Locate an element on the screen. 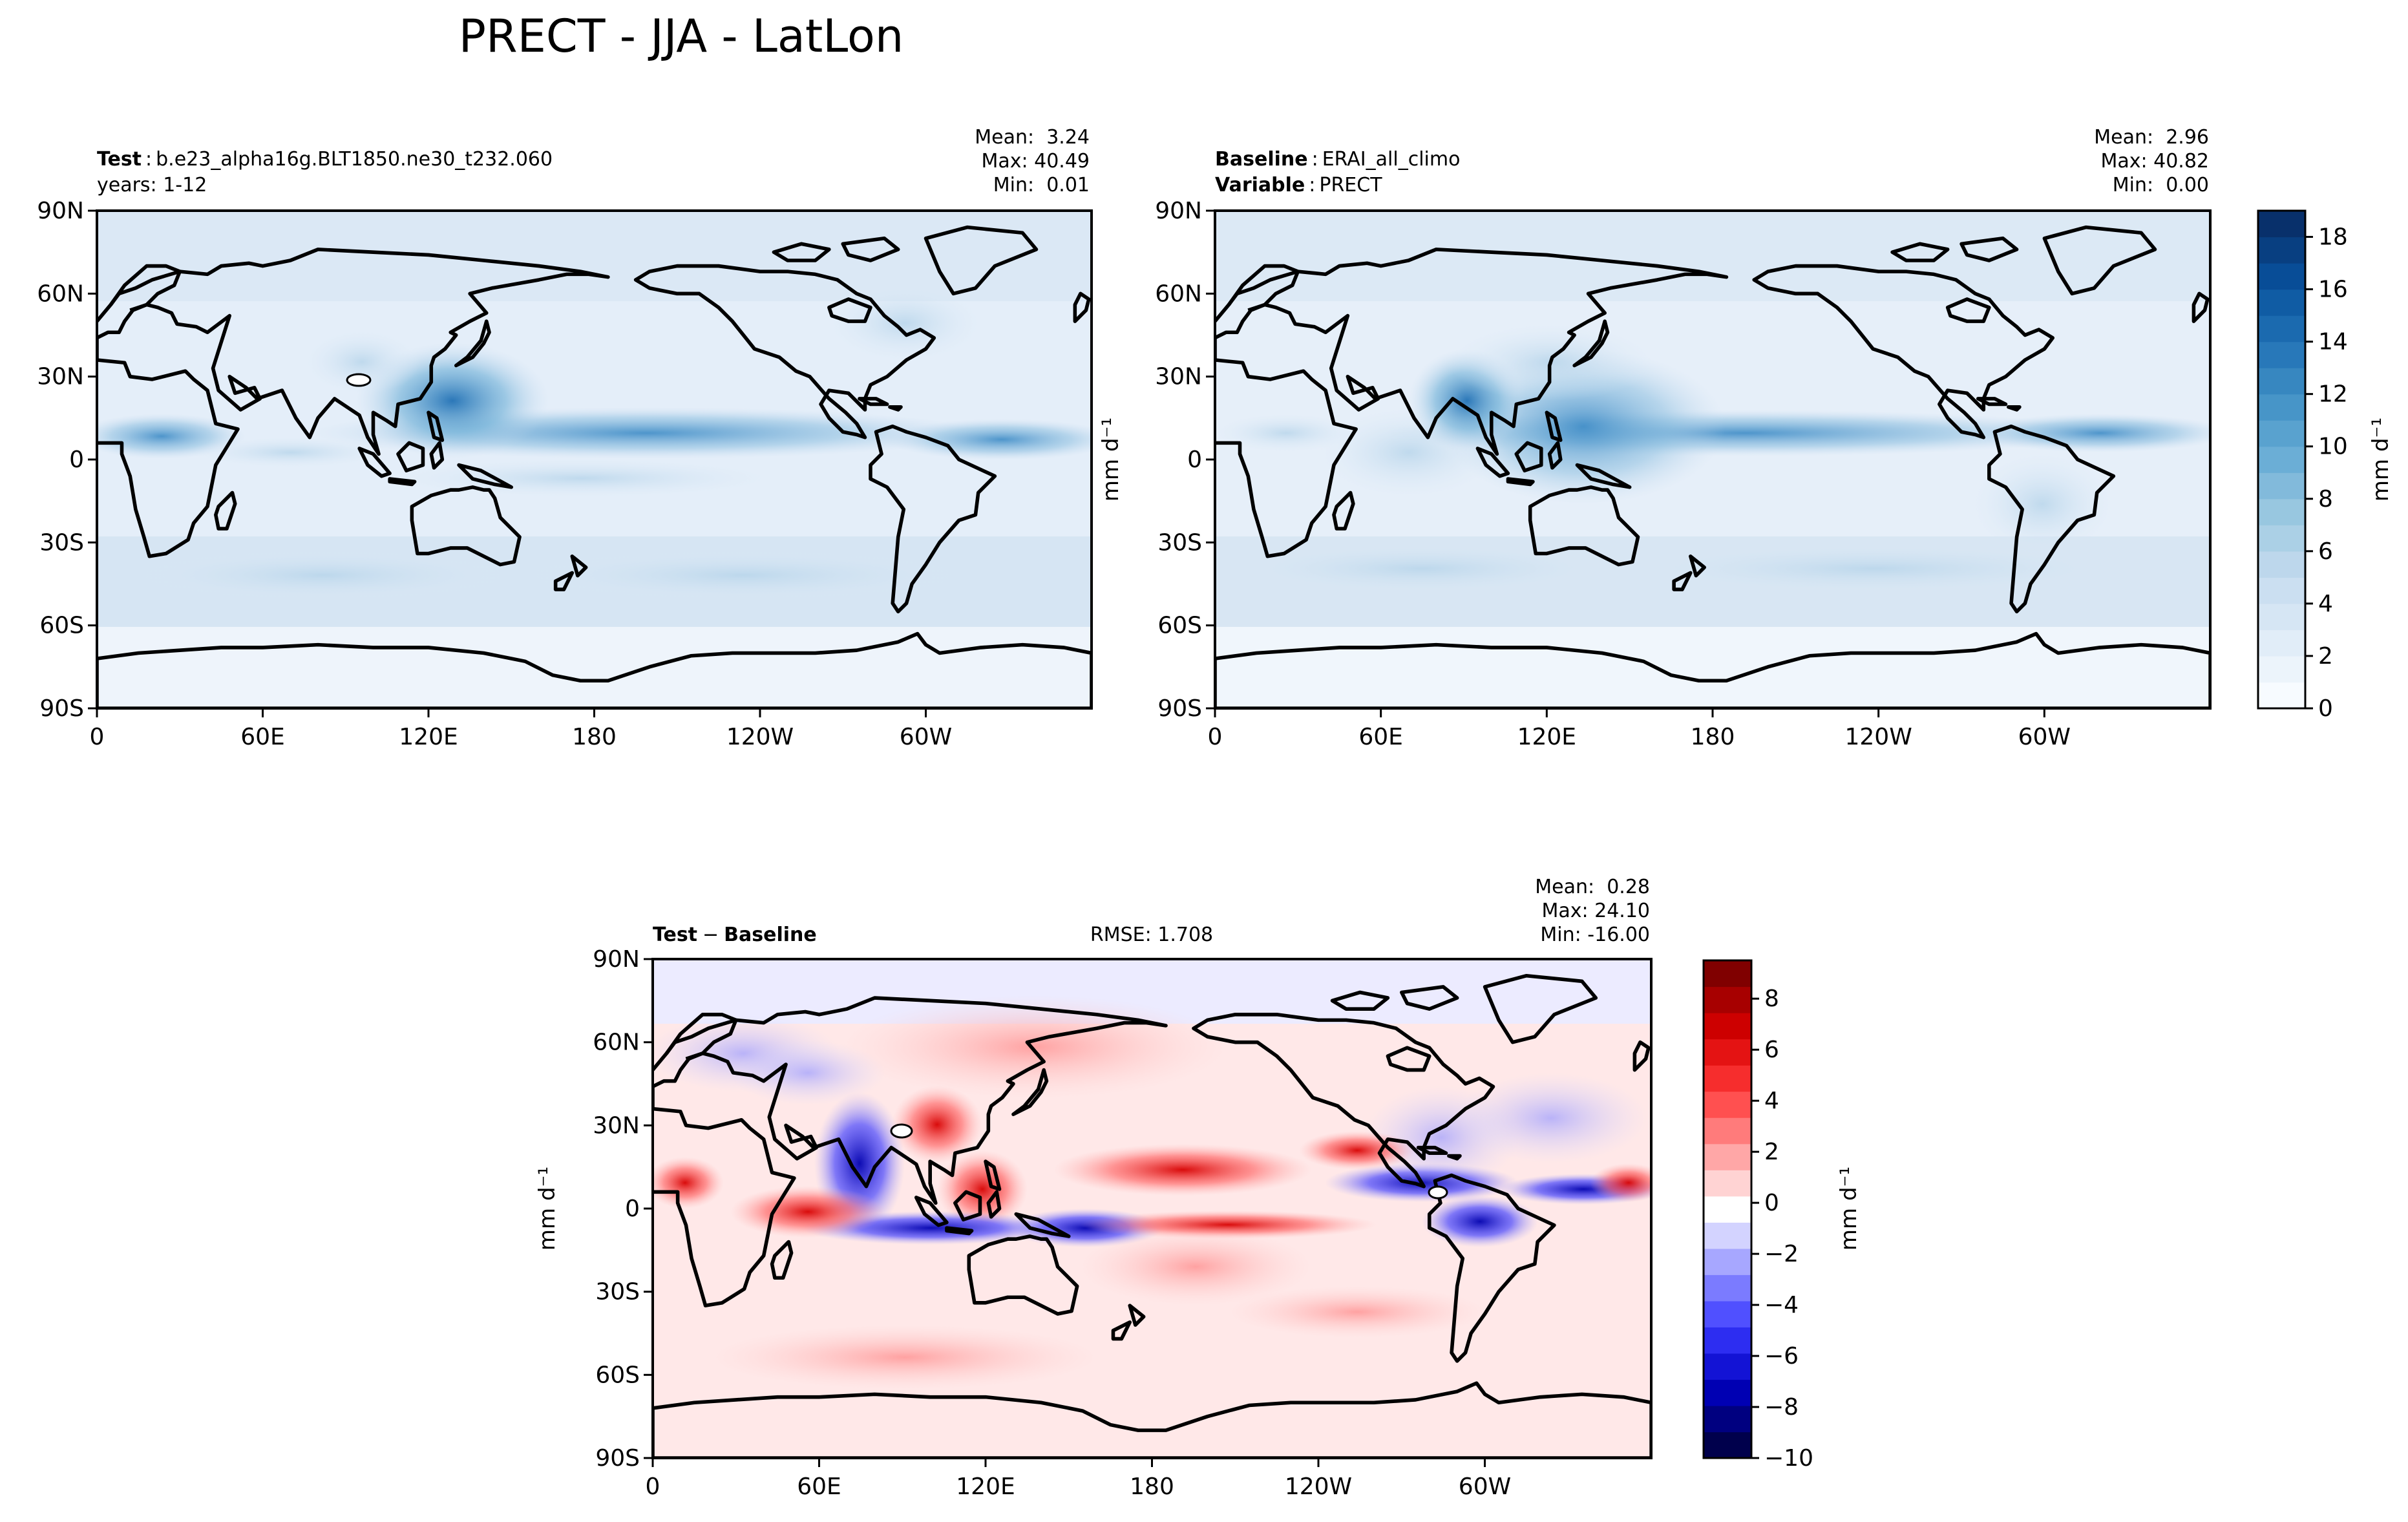  test-lon-label: 0 is located at coordinates (97, 737).